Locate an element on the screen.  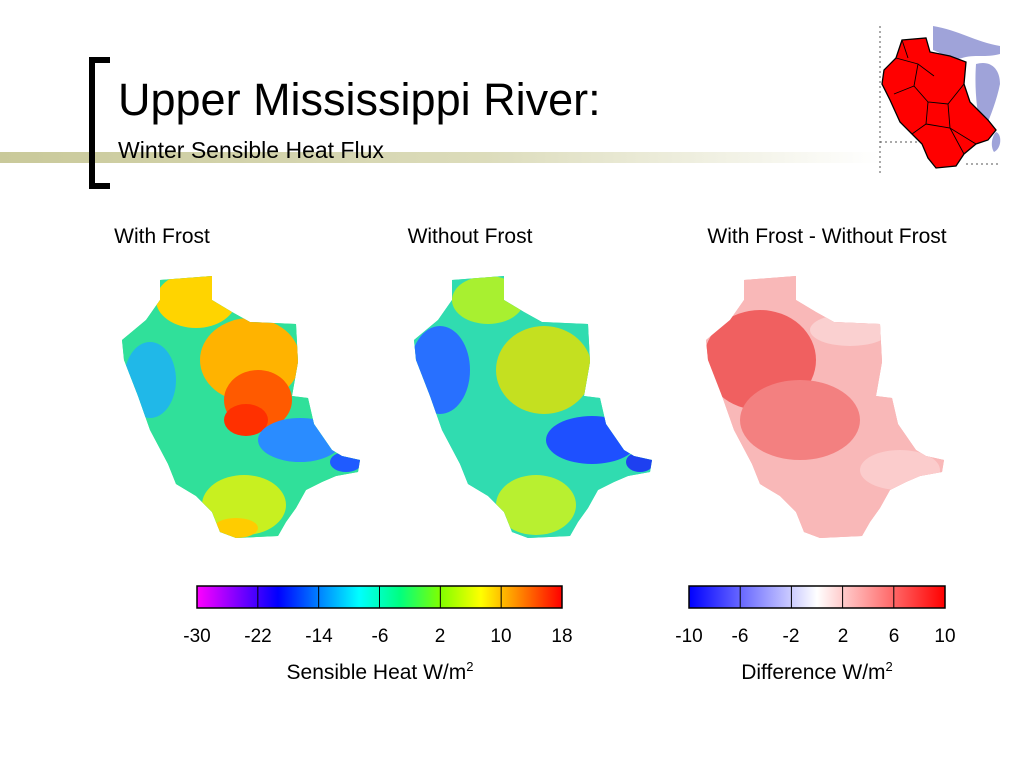
panel-title-difference: With Frost - Without Frost is located at coordinates (827, 236).